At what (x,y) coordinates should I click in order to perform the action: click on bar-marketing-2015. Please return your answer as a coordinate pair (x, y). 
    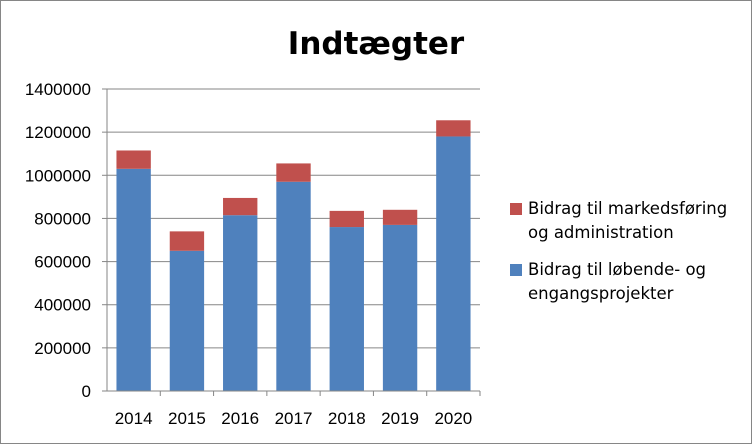
    Looking at the image, I should click on (187, 241).